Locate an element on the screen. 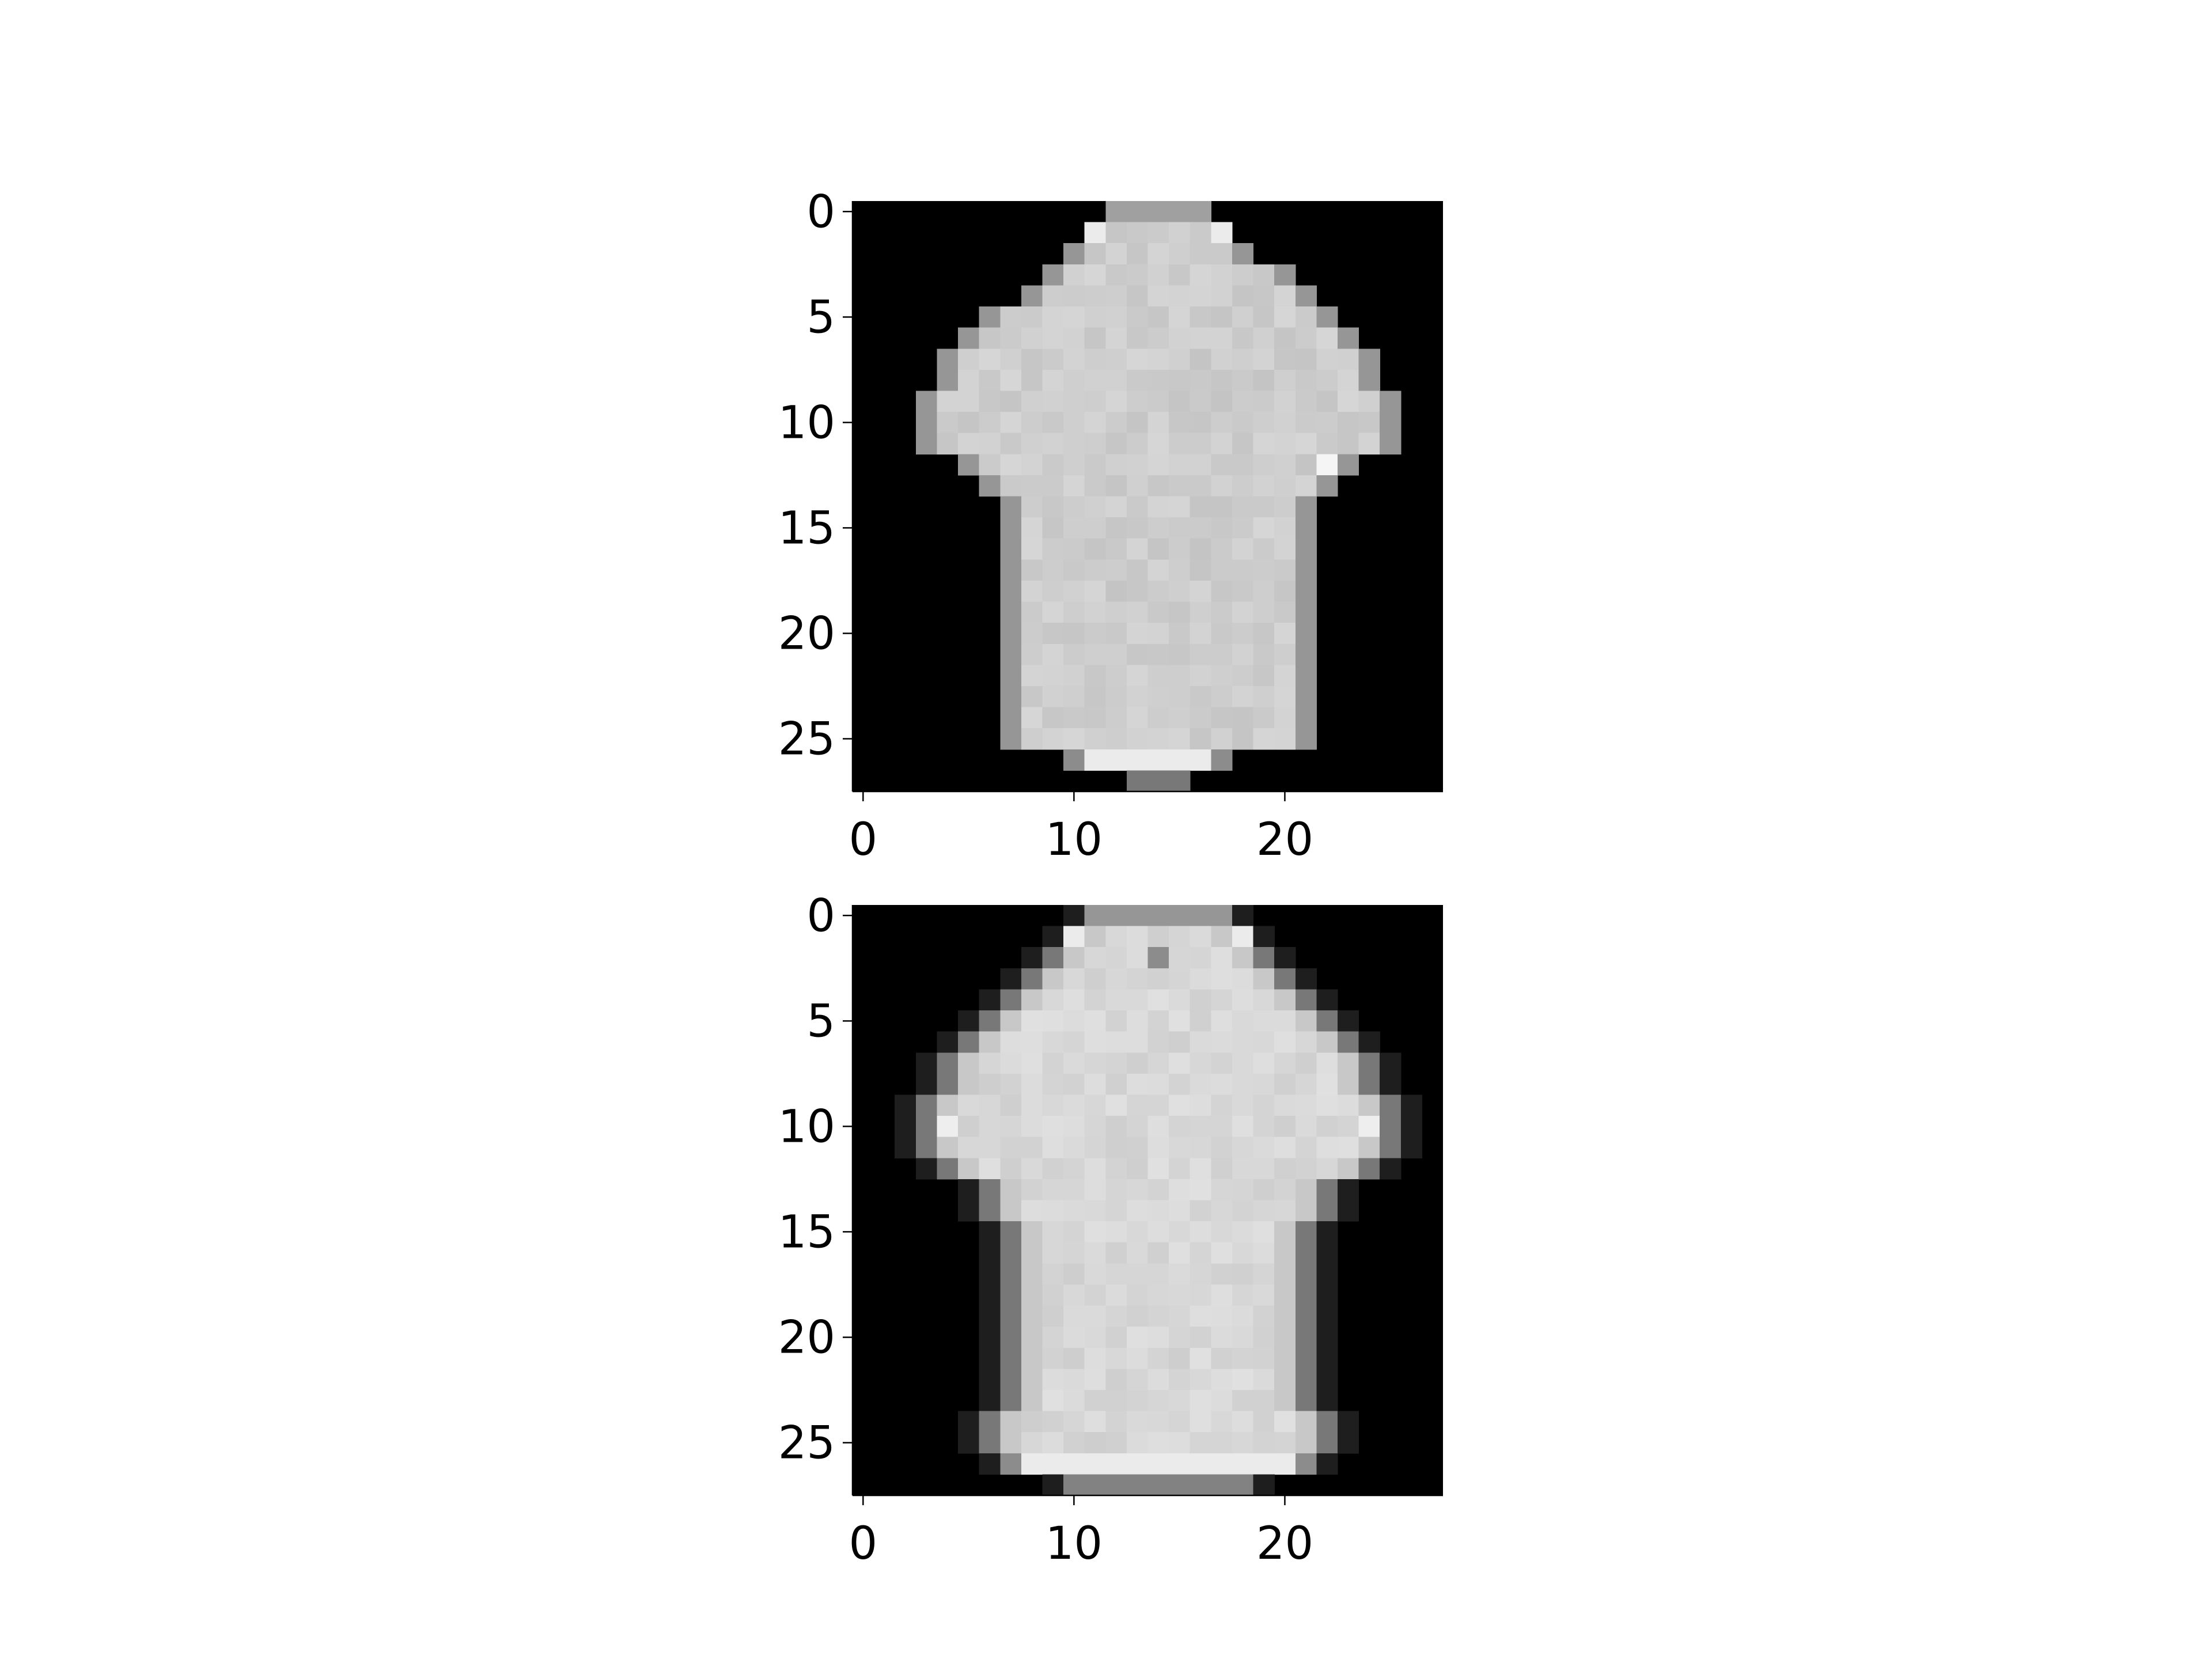 This screenshot has width=2212, height=1659. y-tick-label: 0 is located at coordinates (820, 916).